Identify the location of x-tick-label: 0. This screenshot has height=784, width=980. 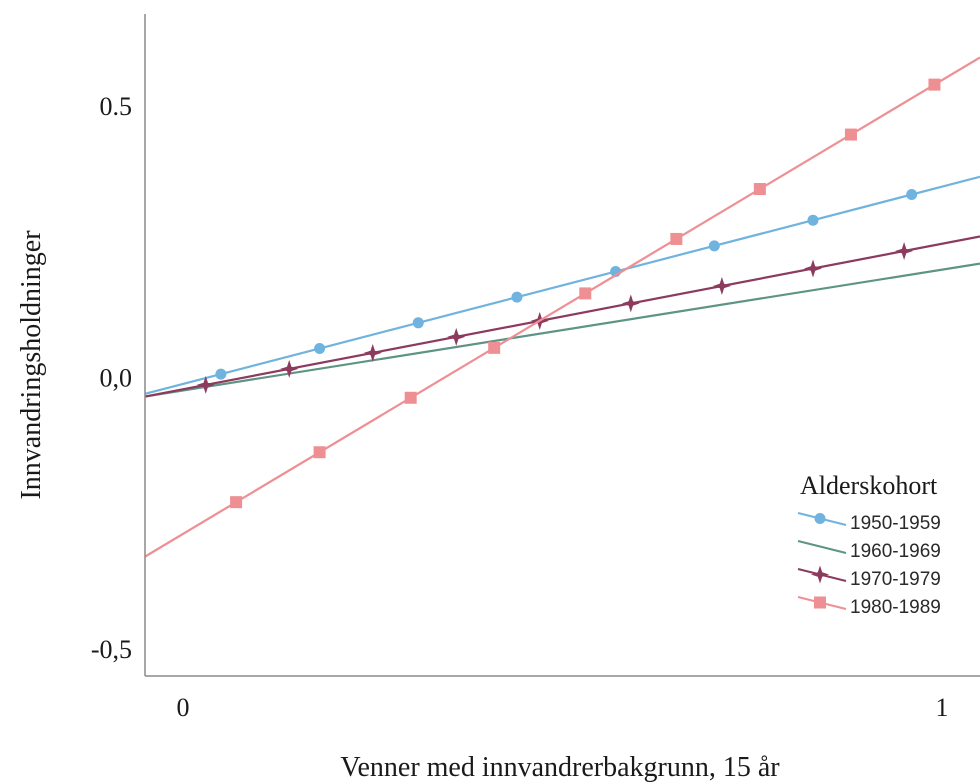
(182, 707).